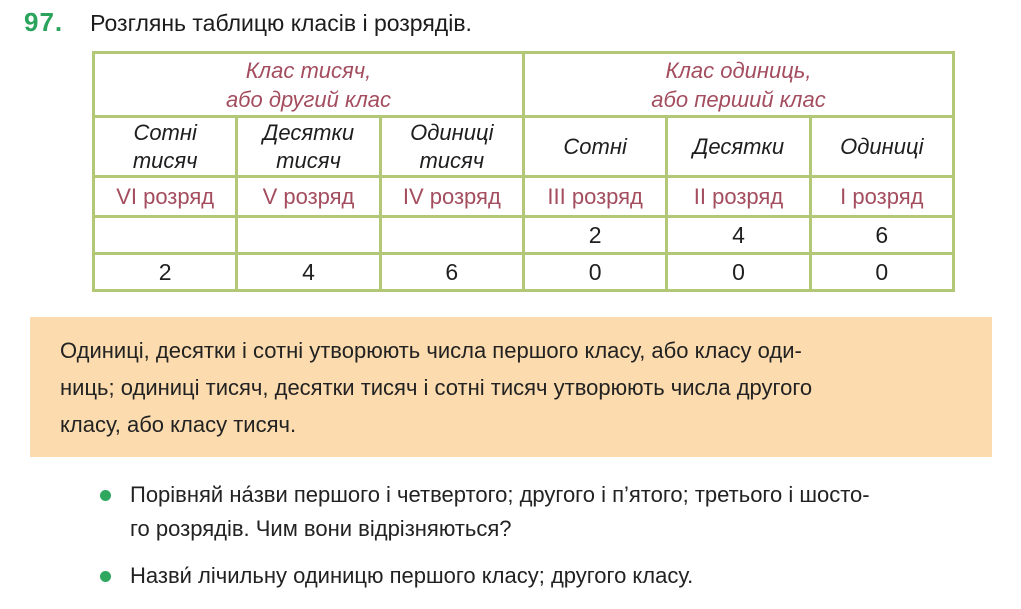  I want to click on class-header-line: Клас тисяч,, so click(308, 70).